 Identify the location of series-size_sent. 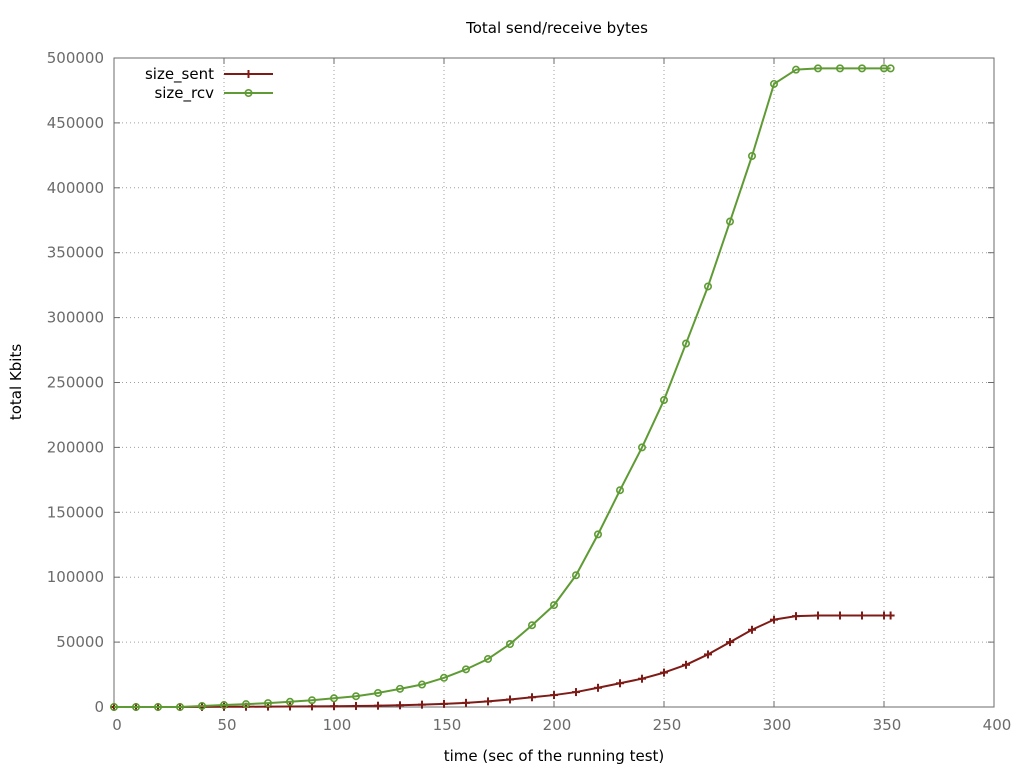
(502, 661).